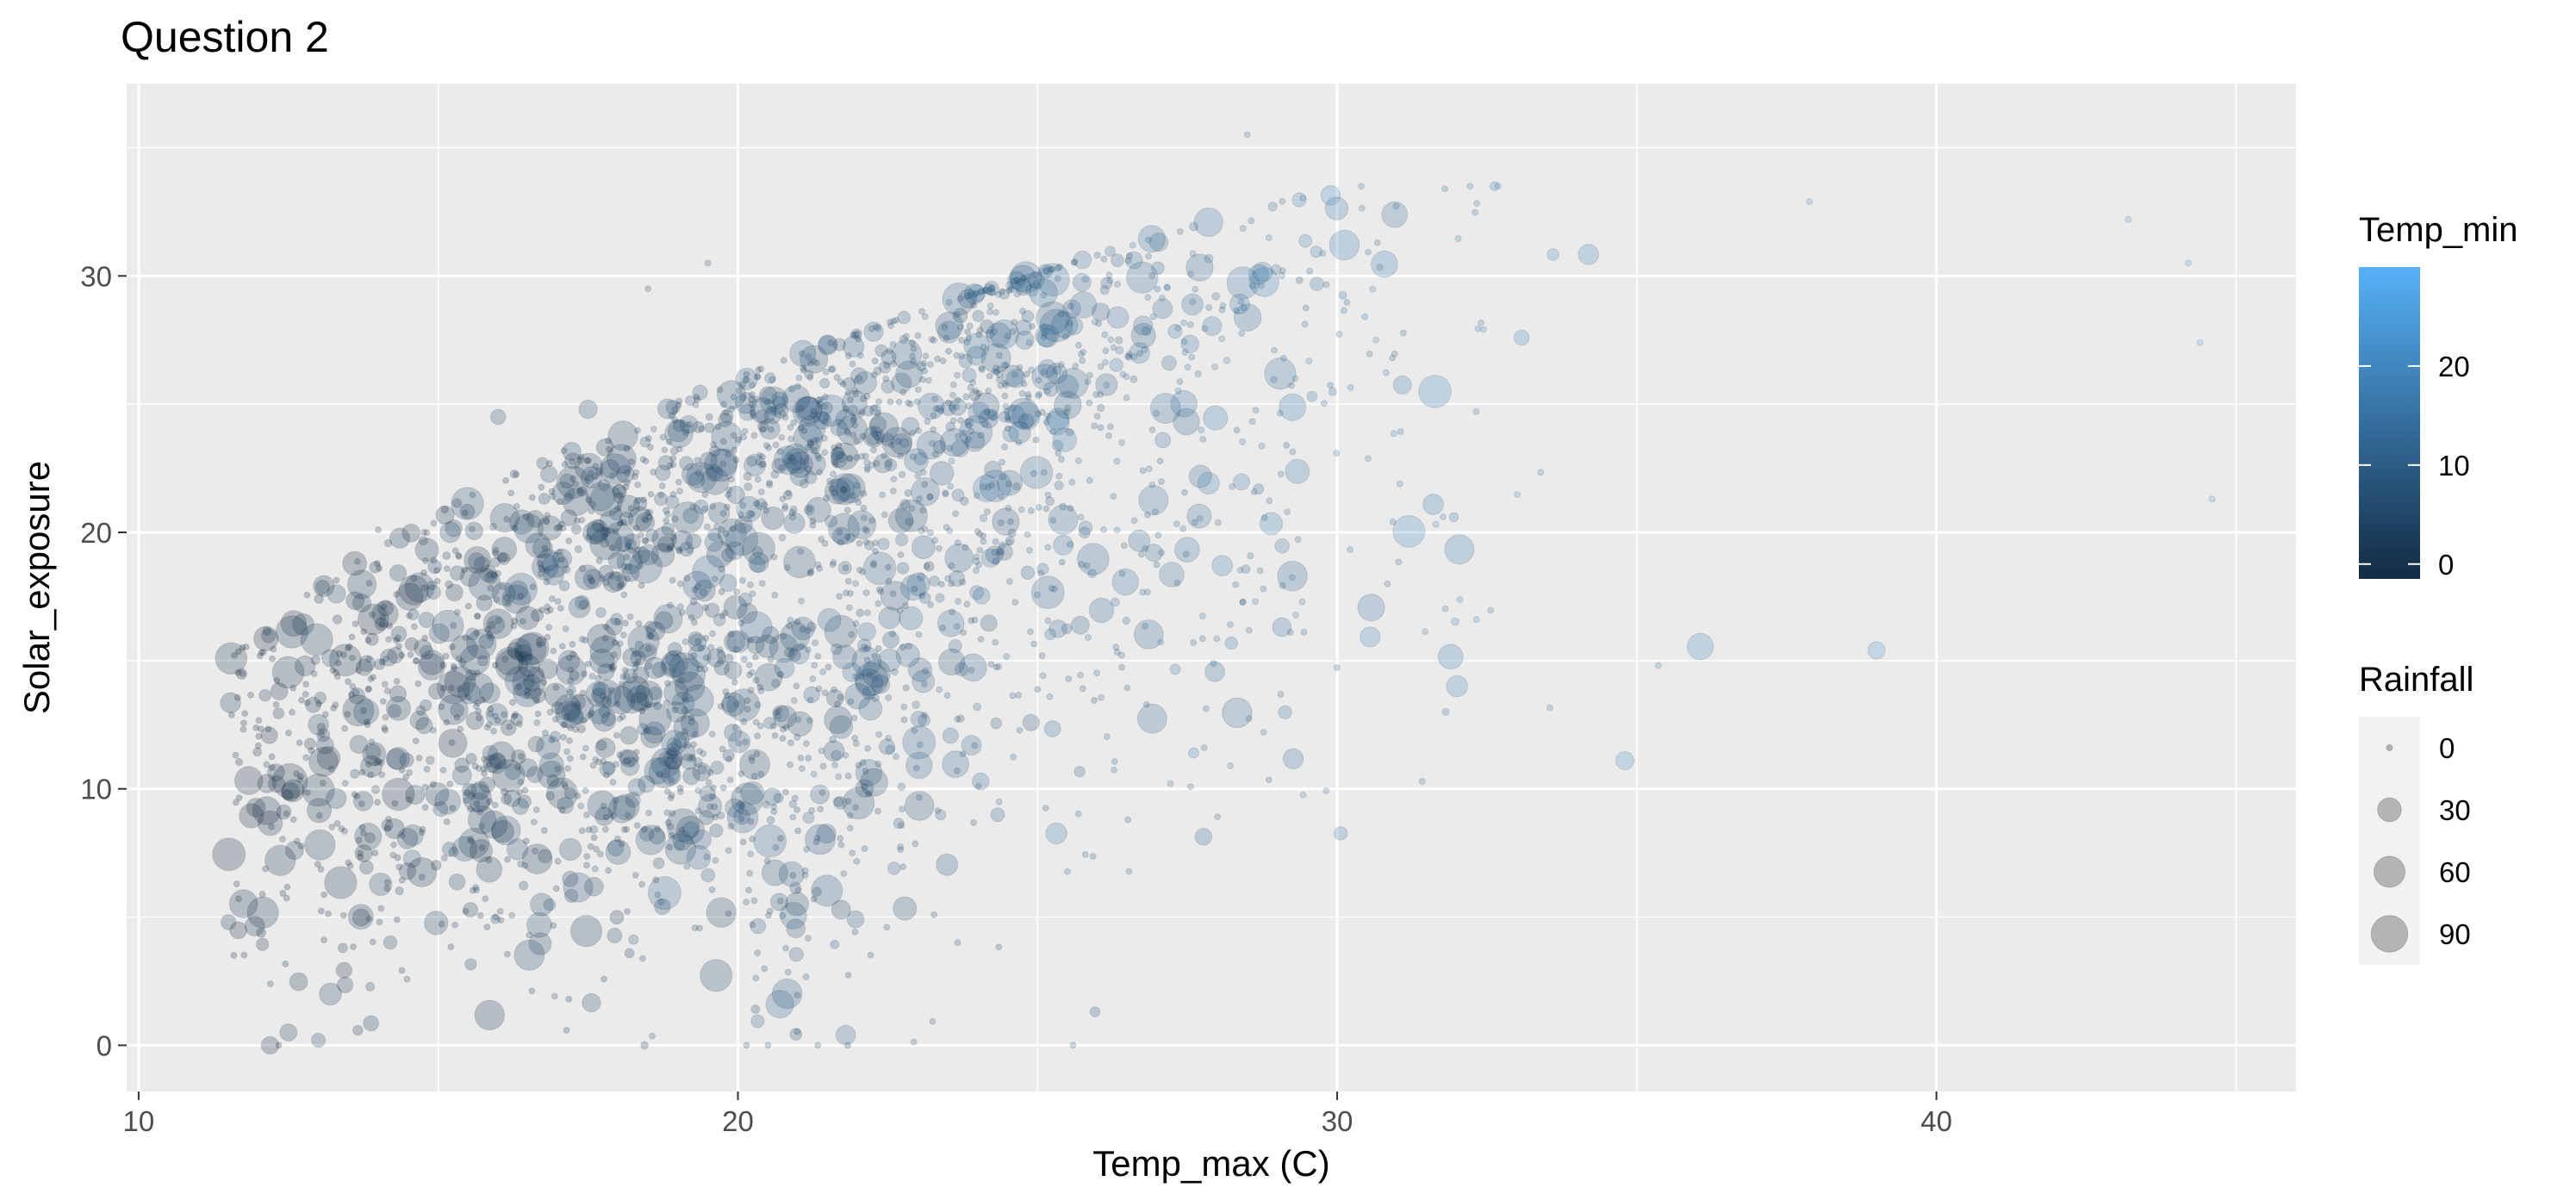 The height and width of the screenshot is (1200, 2576). What do you see at coordinates (1936, 1121) in the screenshot?
I see `x-tick-label: 40` at bounding box center [1936, 1121].